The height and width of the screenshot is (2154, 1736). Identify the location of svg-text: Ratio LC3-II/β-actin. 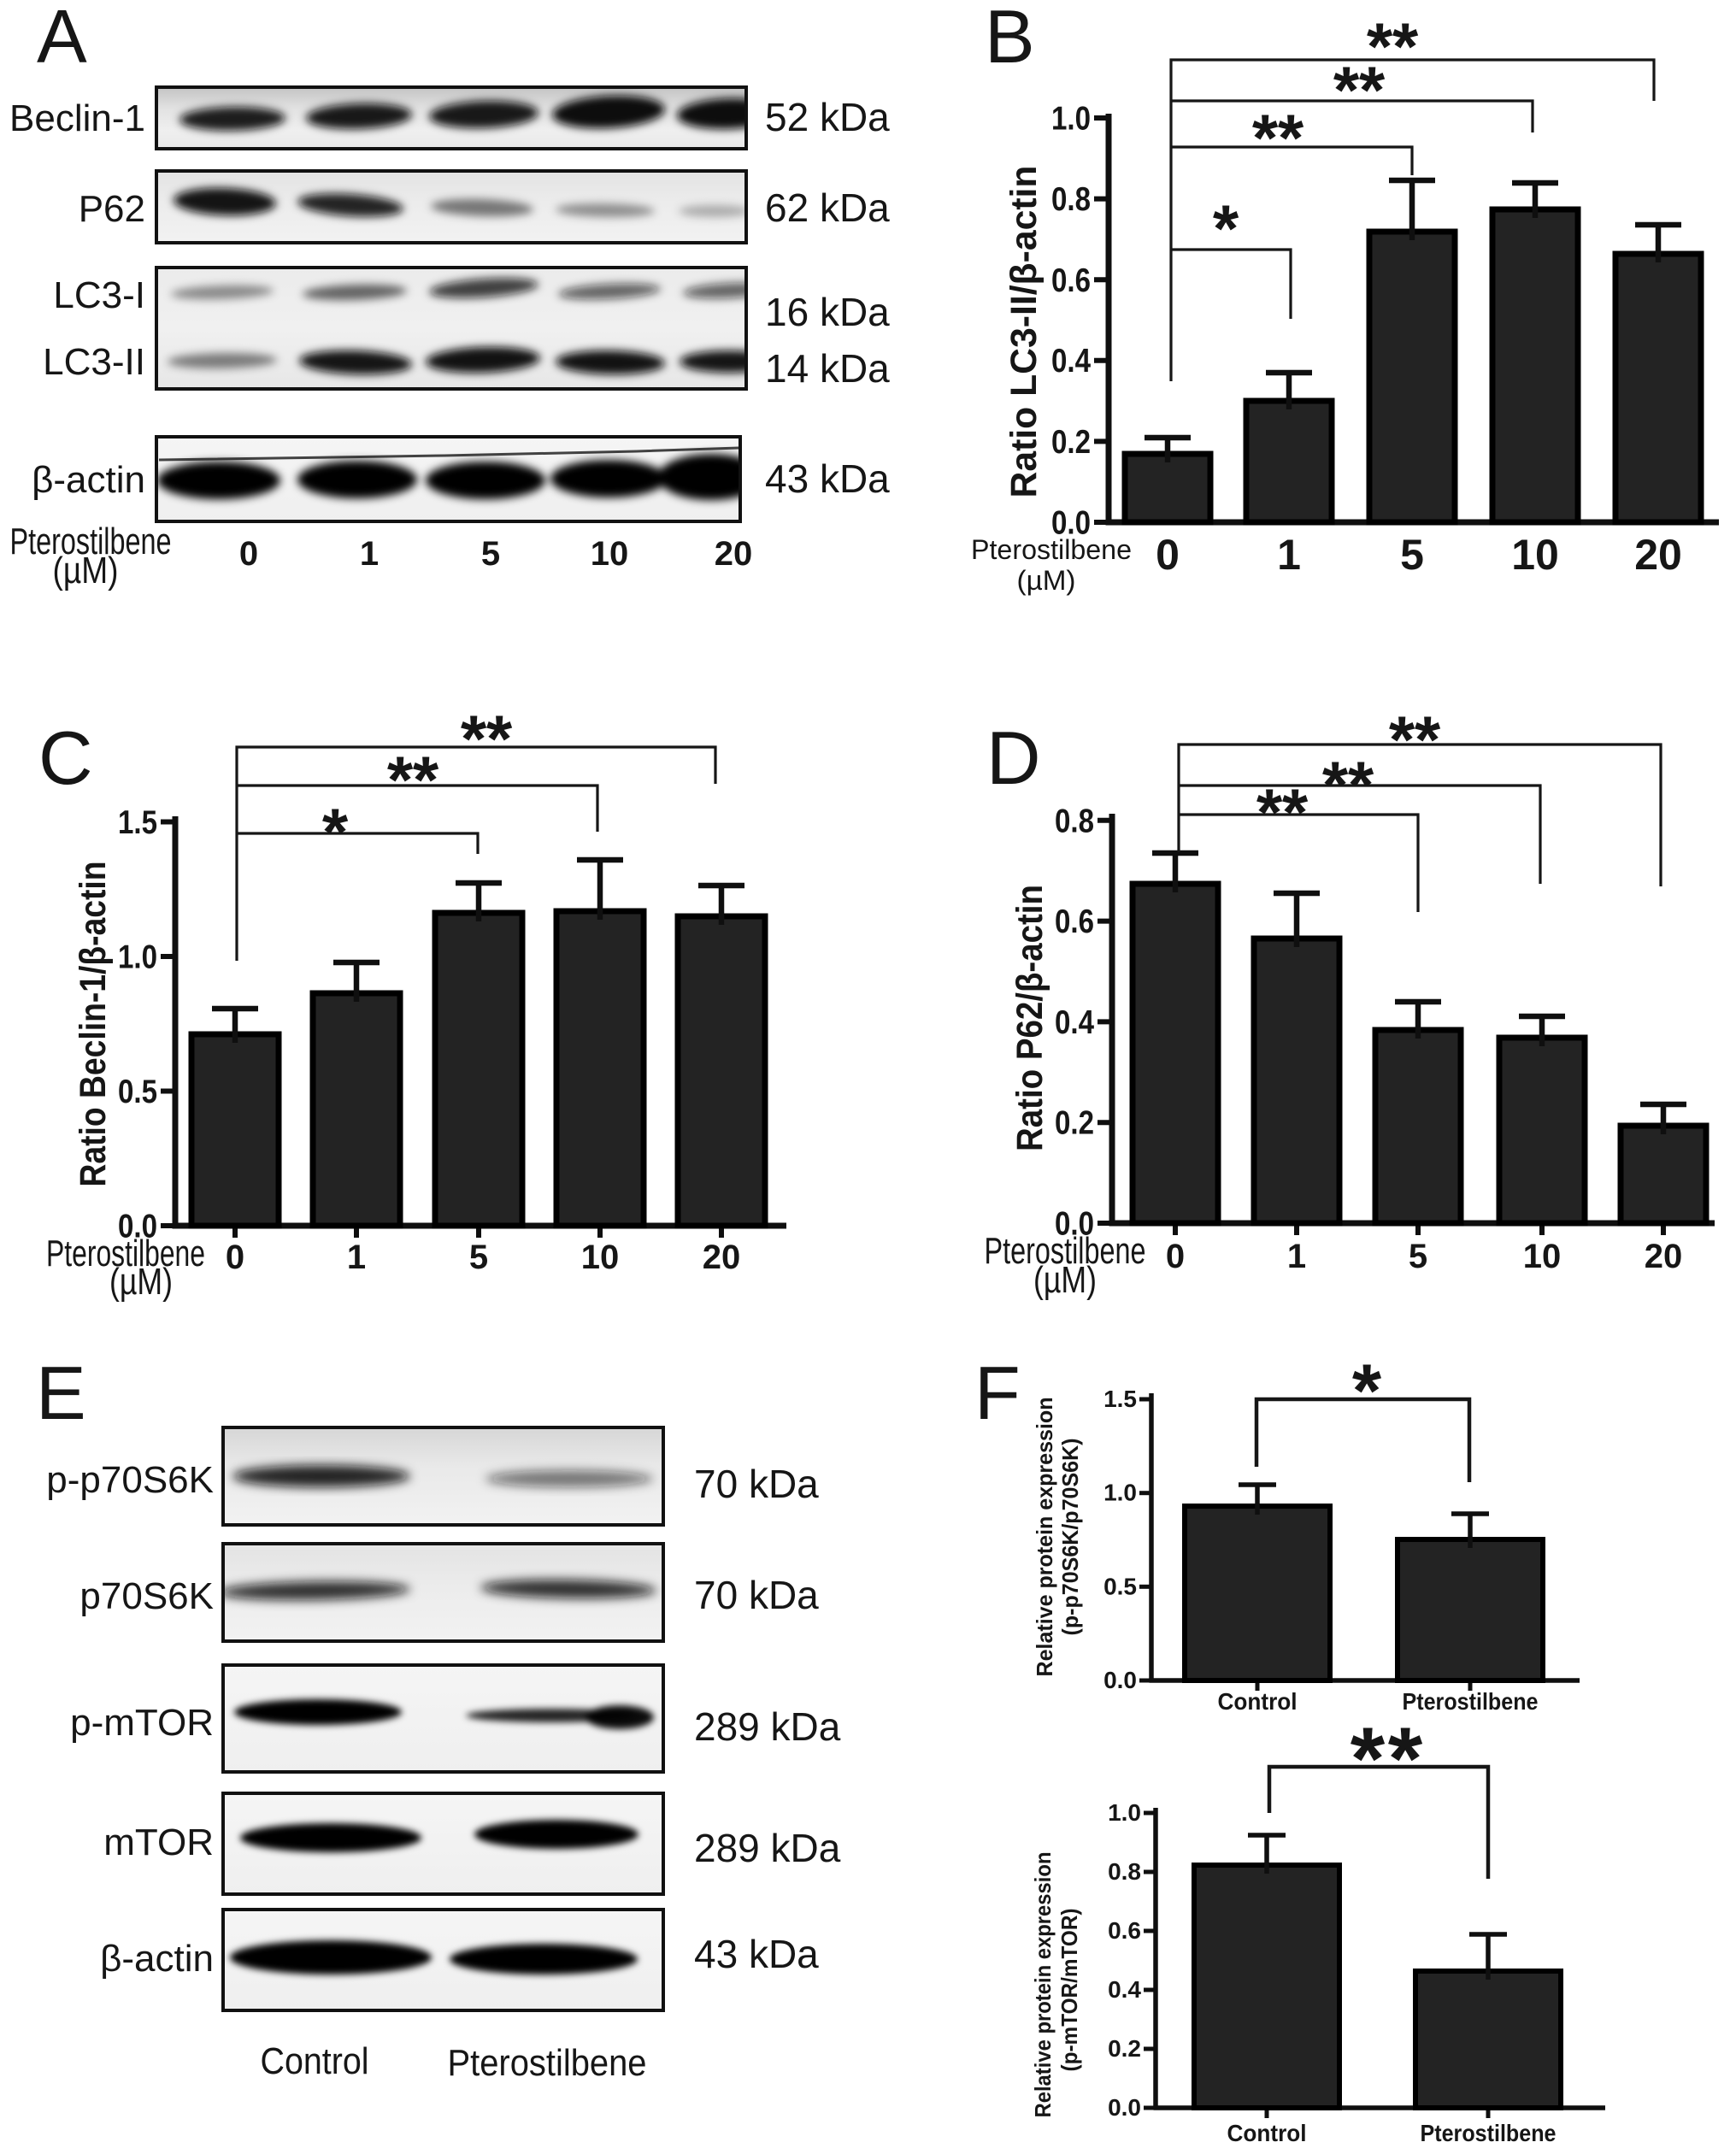
(1024, 332).